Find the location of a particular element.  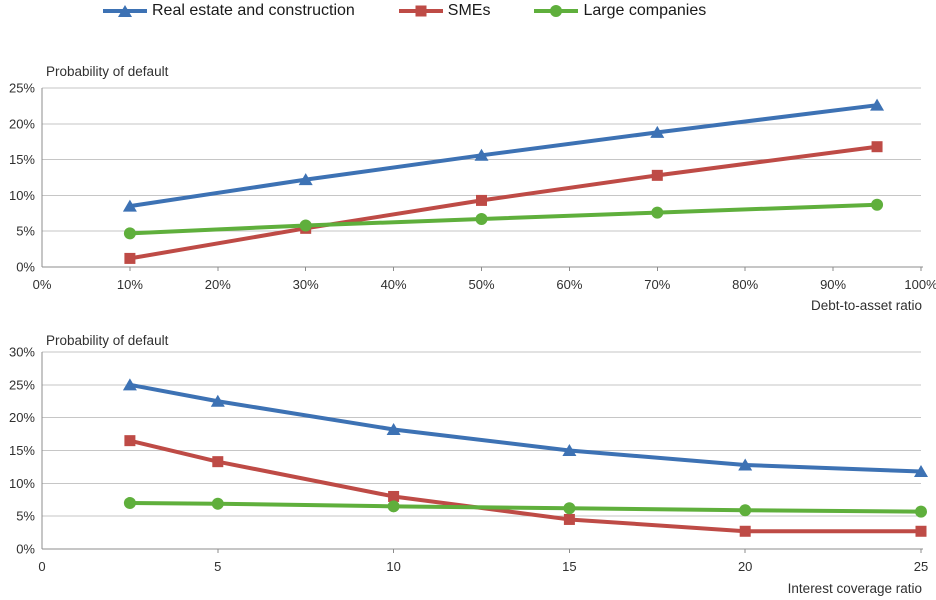

triangle-marker-icon is located at coordinates (125, 11).